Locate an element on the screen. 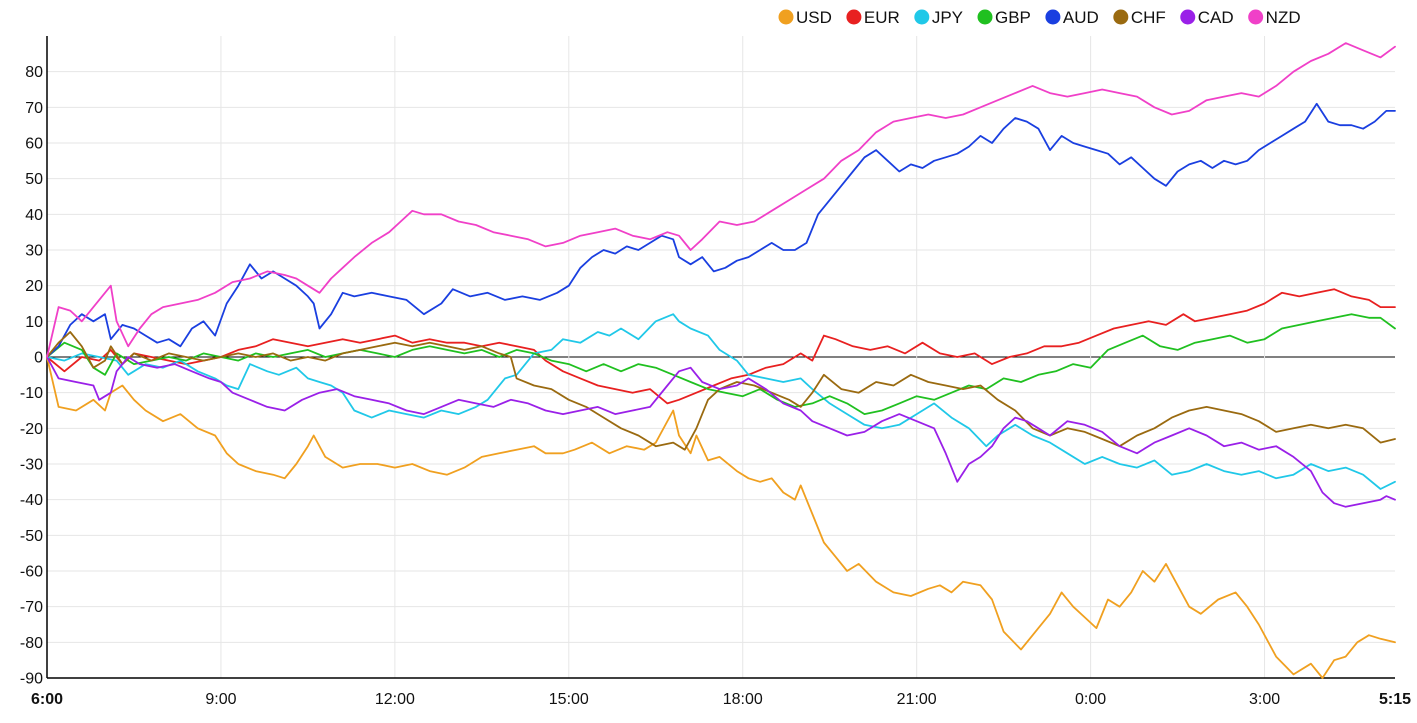 Image resolution: width=1417 pixels, height=723 pixels. x-tick-label: 3:00 is located at coordinates (1264, 699).